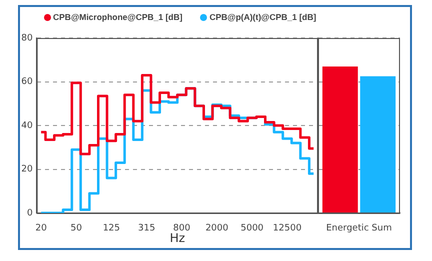 The width and height of the screenshot is (432, 261). What do you see at coordinates (29, 213) in the screenshot?
I see `y-tick-label: 0` at bounding box center [29, 213].